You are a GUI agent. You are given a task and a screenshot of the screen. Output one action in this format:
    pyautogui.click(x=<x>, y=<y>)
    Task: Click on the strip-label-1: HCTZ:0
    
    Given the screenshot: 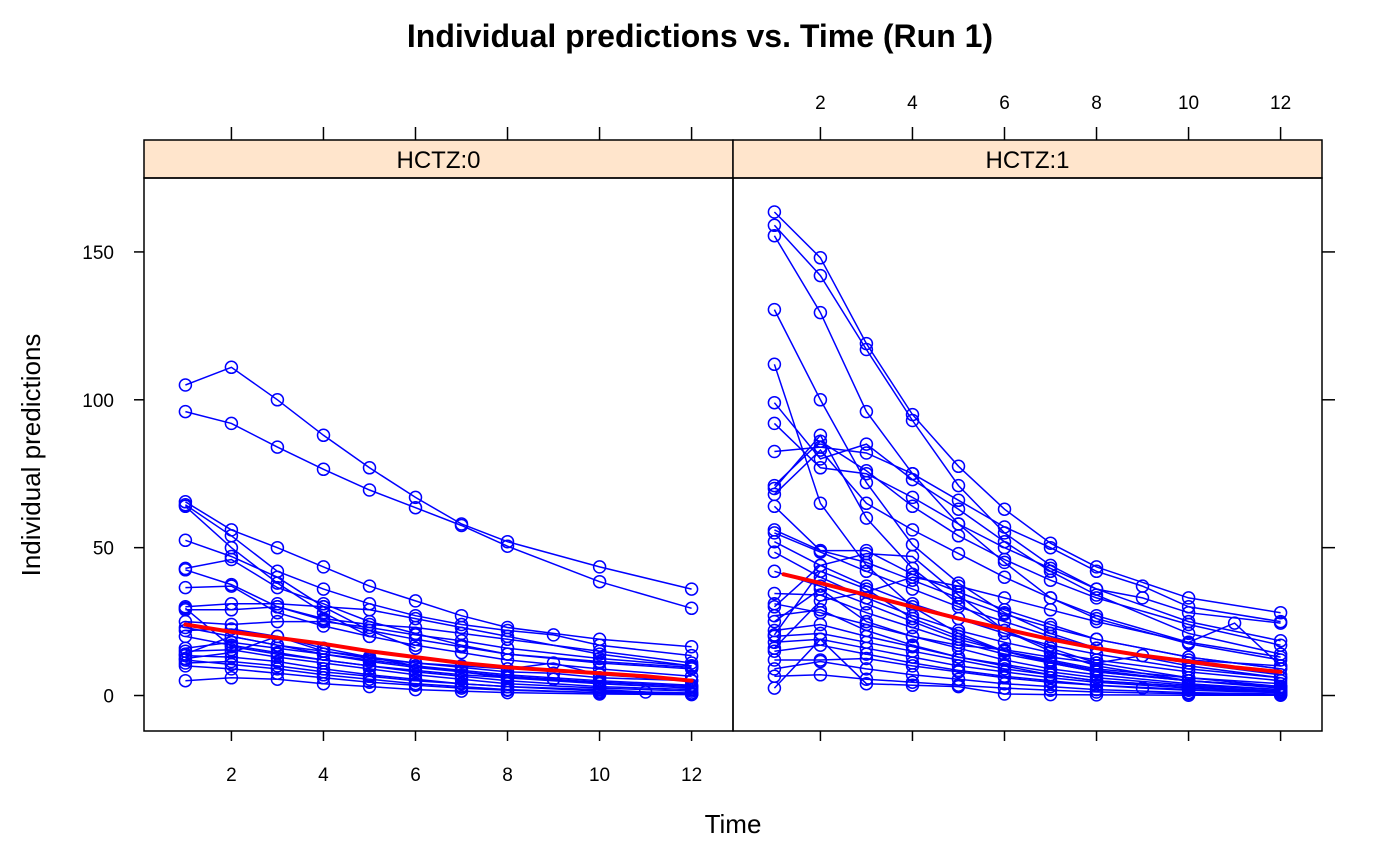 What is the action you would take?
    pyautogui.click(x=439, y=160)
    